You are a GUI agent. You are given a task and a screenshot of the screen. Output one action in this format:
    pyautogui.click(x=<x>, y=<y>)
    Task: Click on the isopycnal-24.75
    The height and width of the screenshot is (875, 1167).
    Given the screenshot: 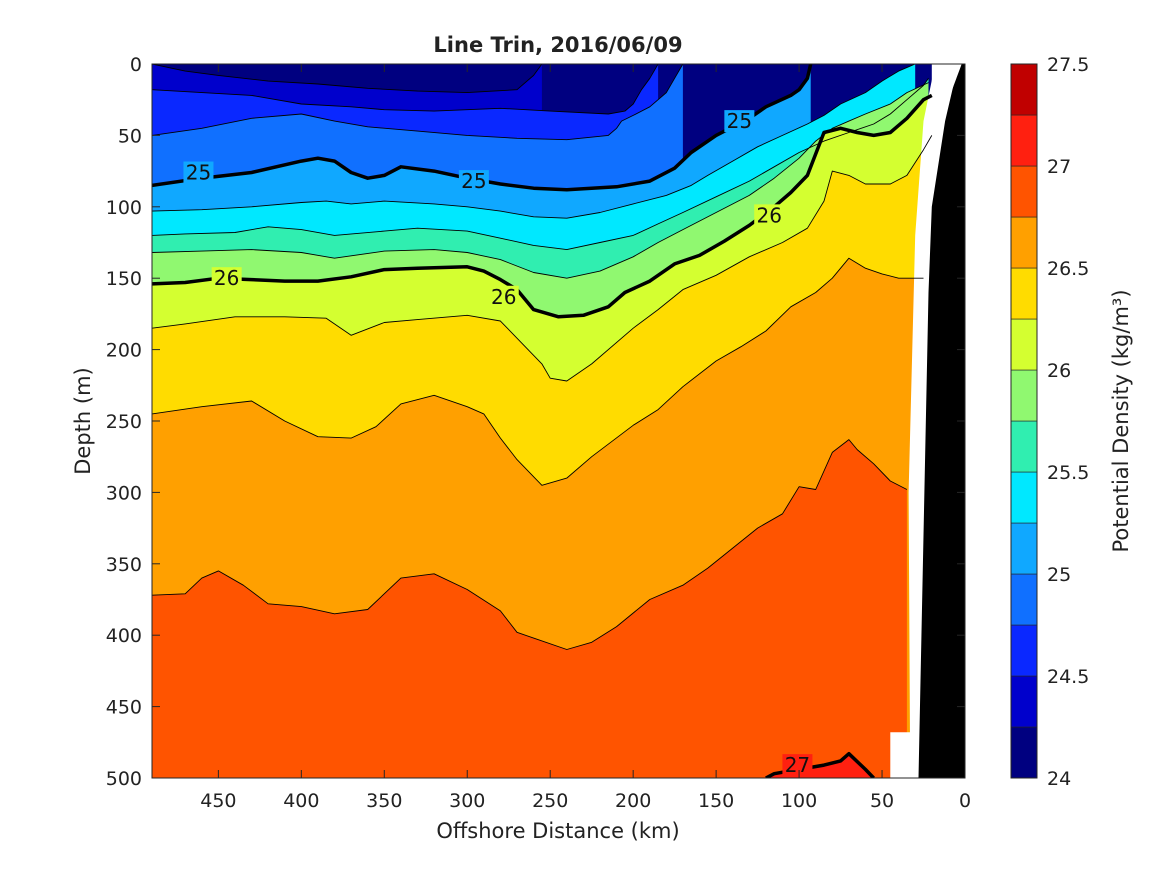 What is the action you would take?
    pyautogui.click(x=418, y=102)
    